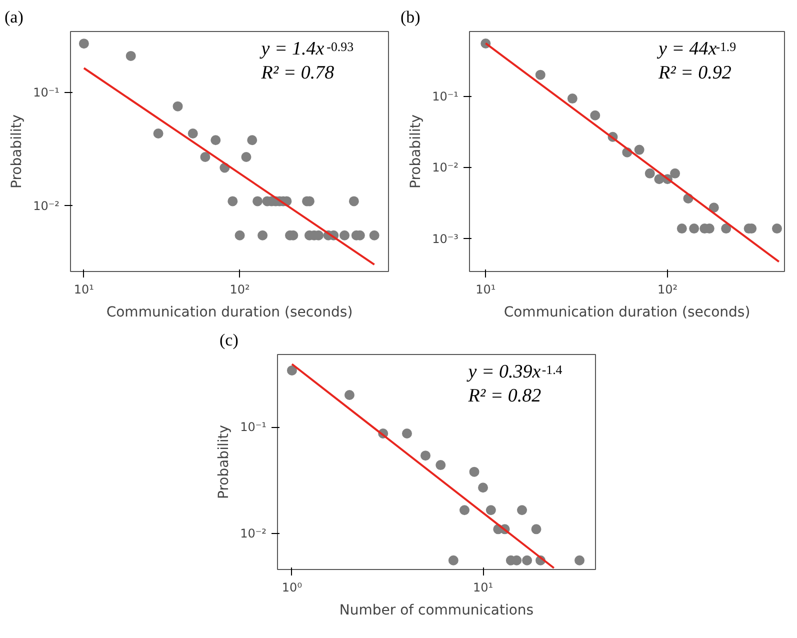 This screenshot has height=638, width=797. Describe the element at coordinates (436, 610) in the screenshot. I see `x-axis-title: Number of communications` at that location.